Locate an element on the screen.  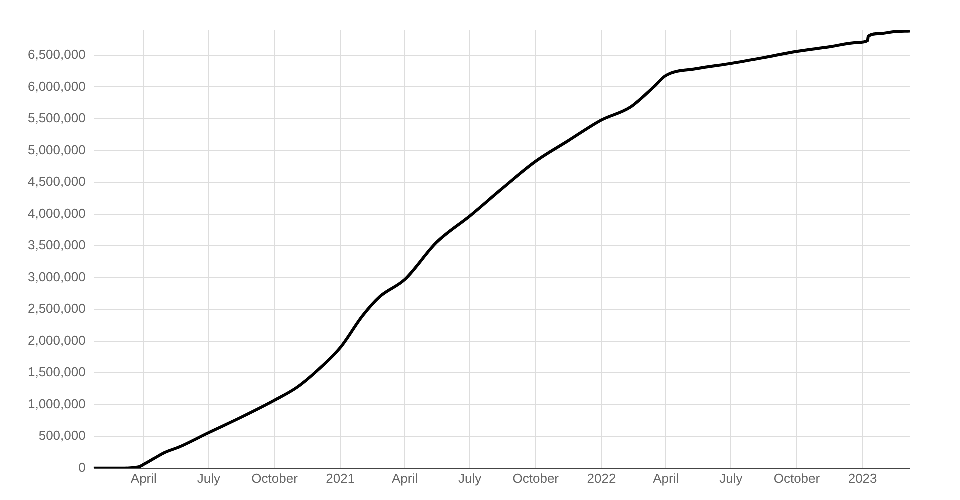
y-tick-label: 6,000,000 is located at coordinates (57, 86).